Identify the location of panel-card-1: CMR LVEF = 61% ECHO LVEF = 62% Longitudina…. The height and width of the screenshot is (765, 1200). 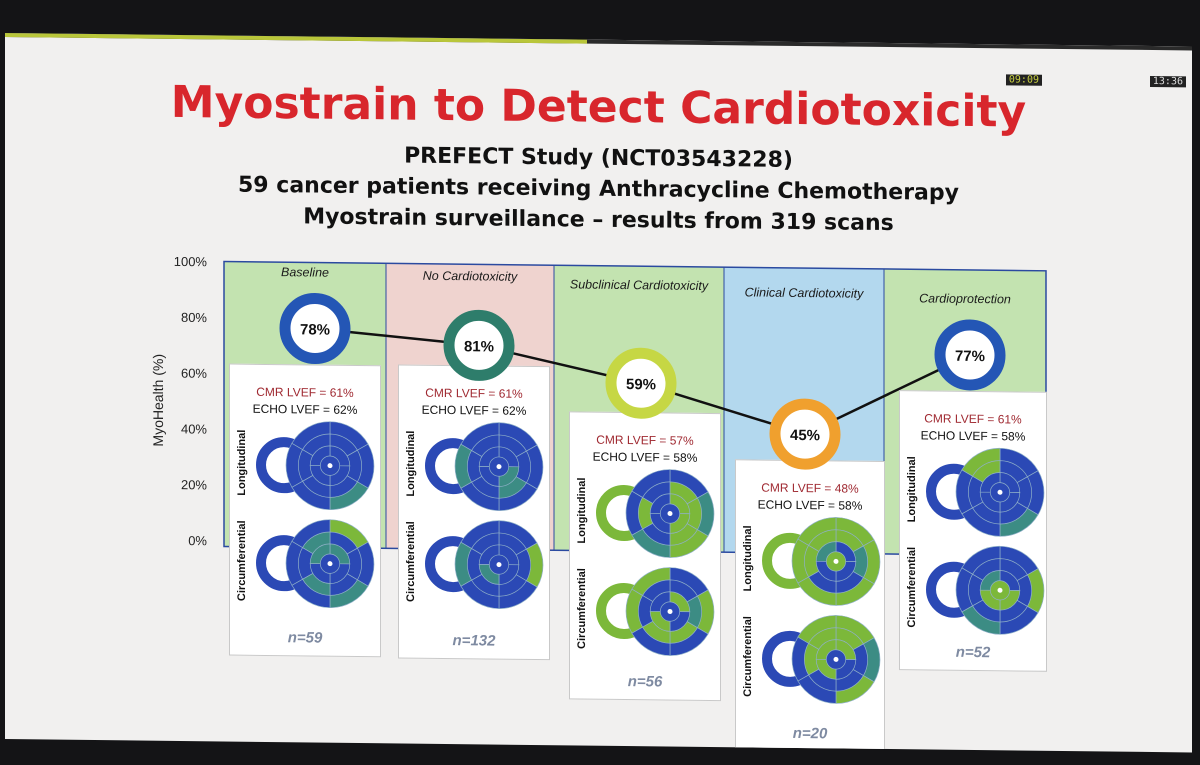
(474, 512).